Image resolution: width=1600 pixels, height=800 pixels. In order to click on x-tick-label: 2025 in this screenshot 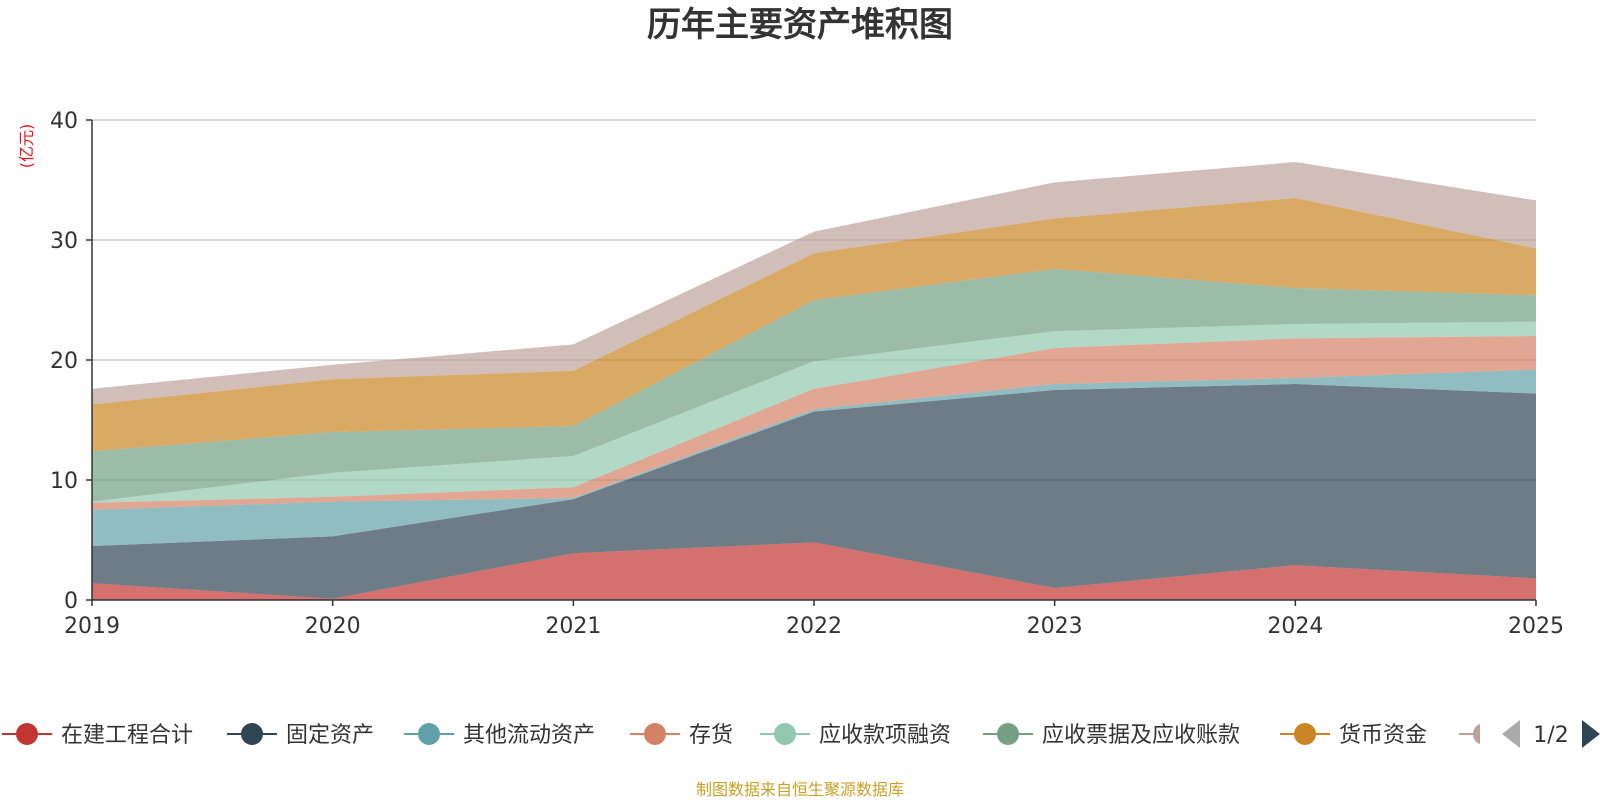, I will do `click(1536, 626)`.